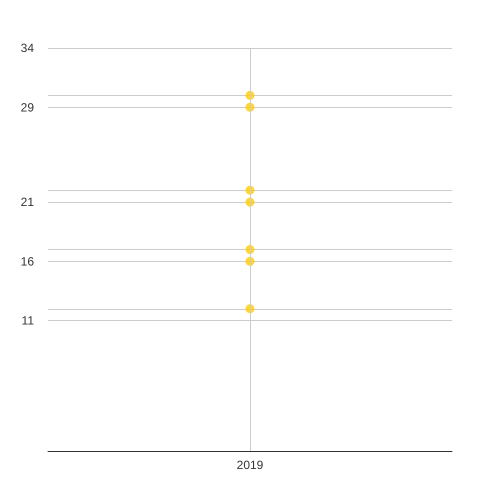 This screenshot has height=500, width=500. Describe the element at coordinates (250, 465) in the screenshot. I see `x-tick-label: 2019` at that location.